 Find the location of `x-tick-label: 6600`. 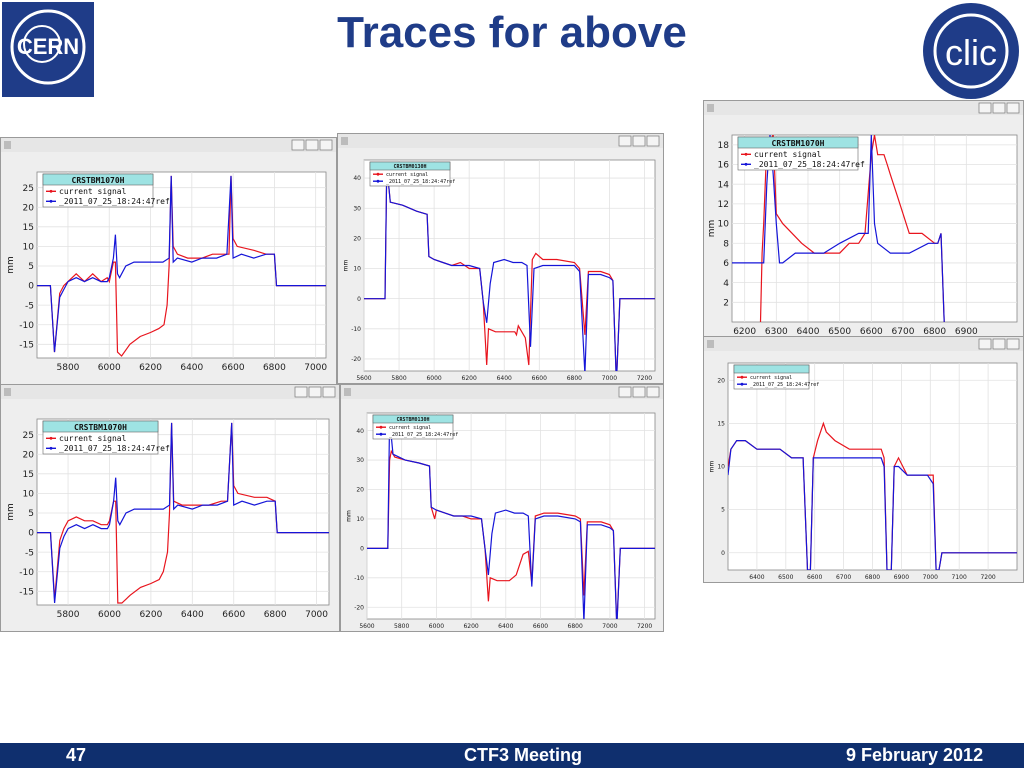

x-tick-label: 6600 is located at coordinates (233, 368).